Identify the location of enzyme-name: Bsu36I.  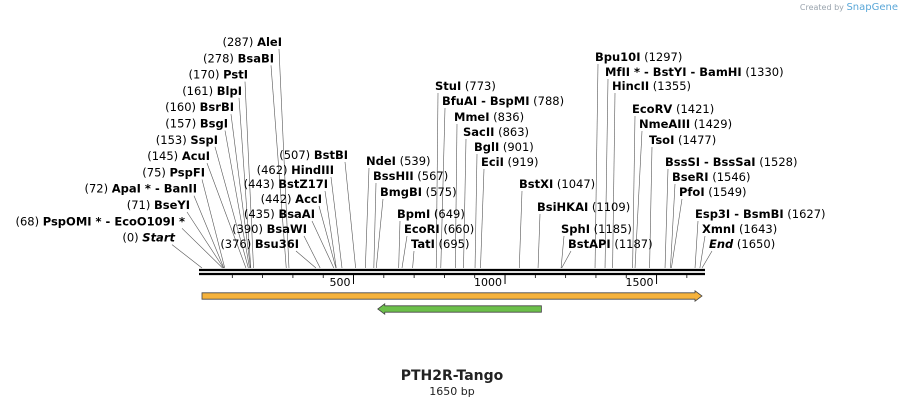
(277, 244).